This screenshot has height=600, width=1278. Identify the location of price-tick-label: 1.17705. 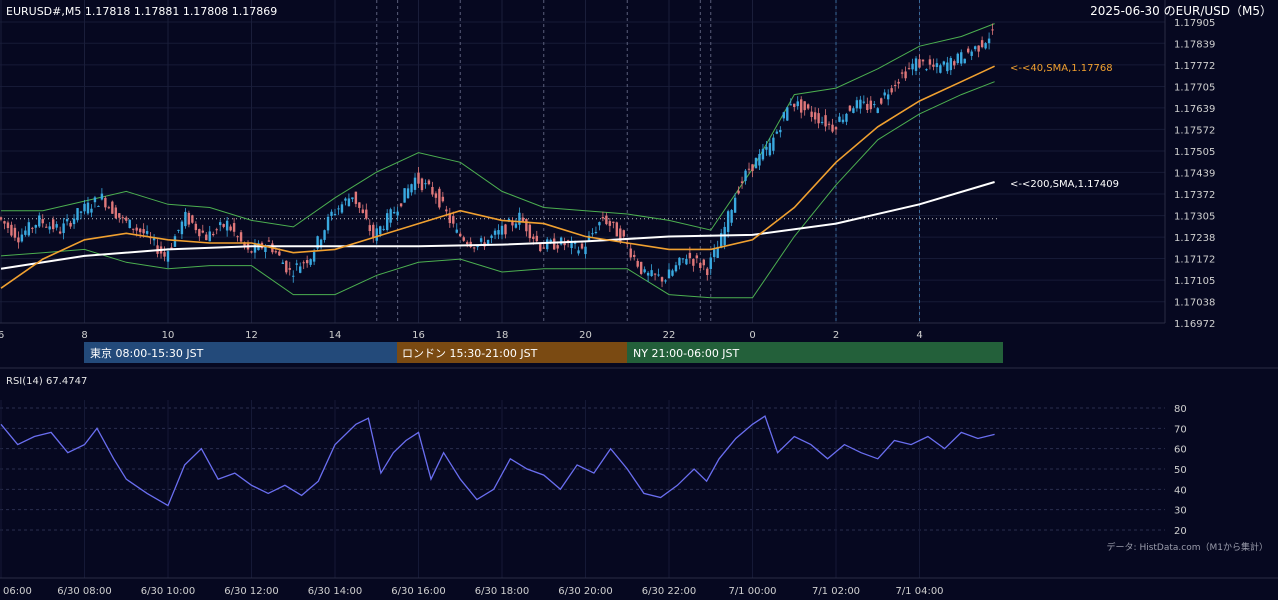
(1194, 88).